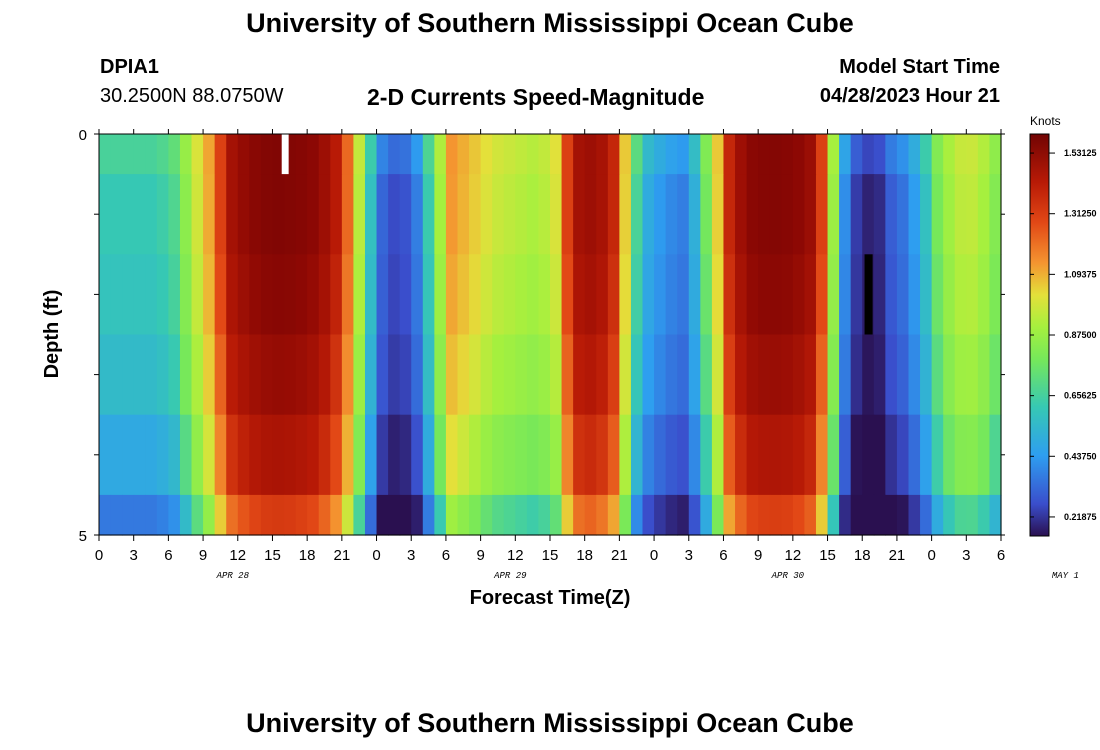 The image size is (1100, 750). What do you see at coordinates (233, 576) in the screenshot?
I see `day-label: APR 28` at bounding box center [233, 576].